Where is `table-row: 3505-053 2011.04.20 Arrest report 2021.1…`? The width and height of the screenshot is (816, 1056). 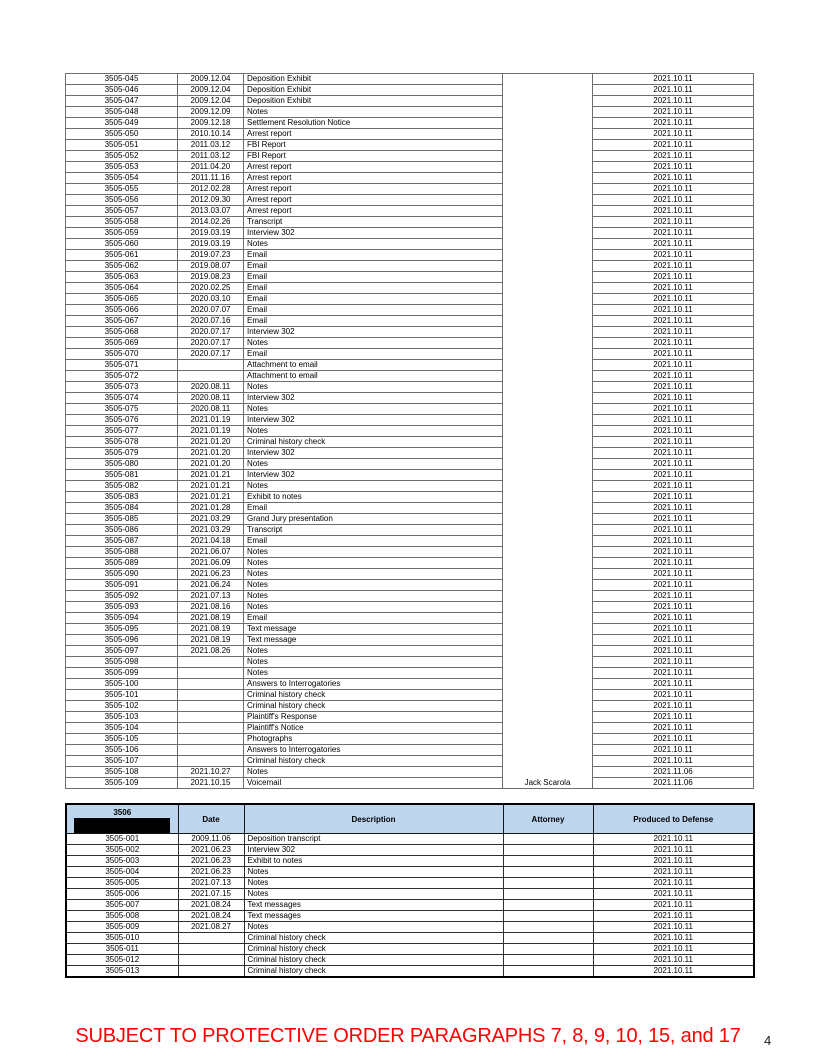 table-row: 3505-053 2011.04.20 Arrest report 2021.1… is located at coordinates (409, 167).